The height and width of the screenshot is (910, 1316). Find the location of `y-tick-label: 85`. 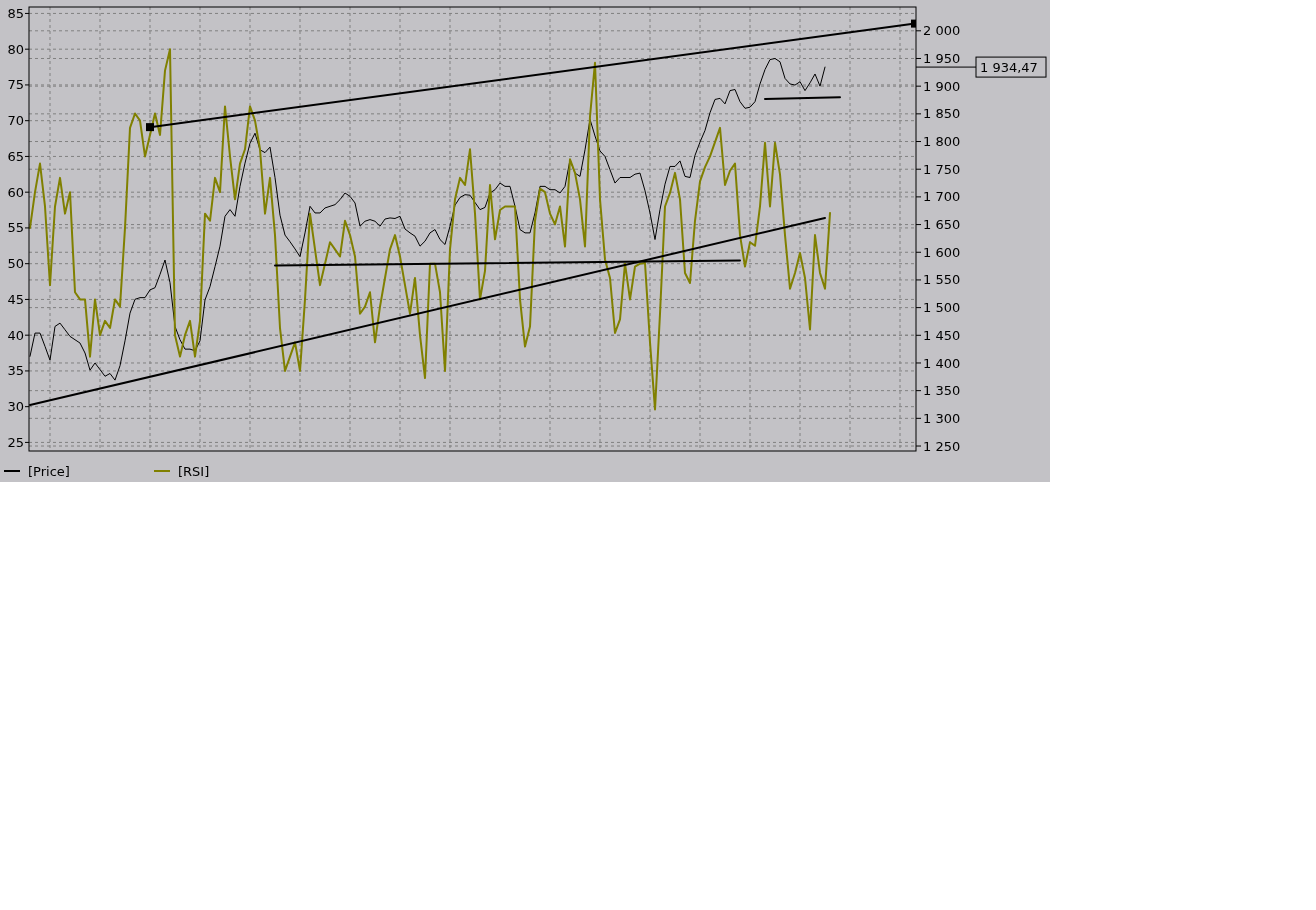

y-tick-label: 85 is located at coordinates (15, 13).